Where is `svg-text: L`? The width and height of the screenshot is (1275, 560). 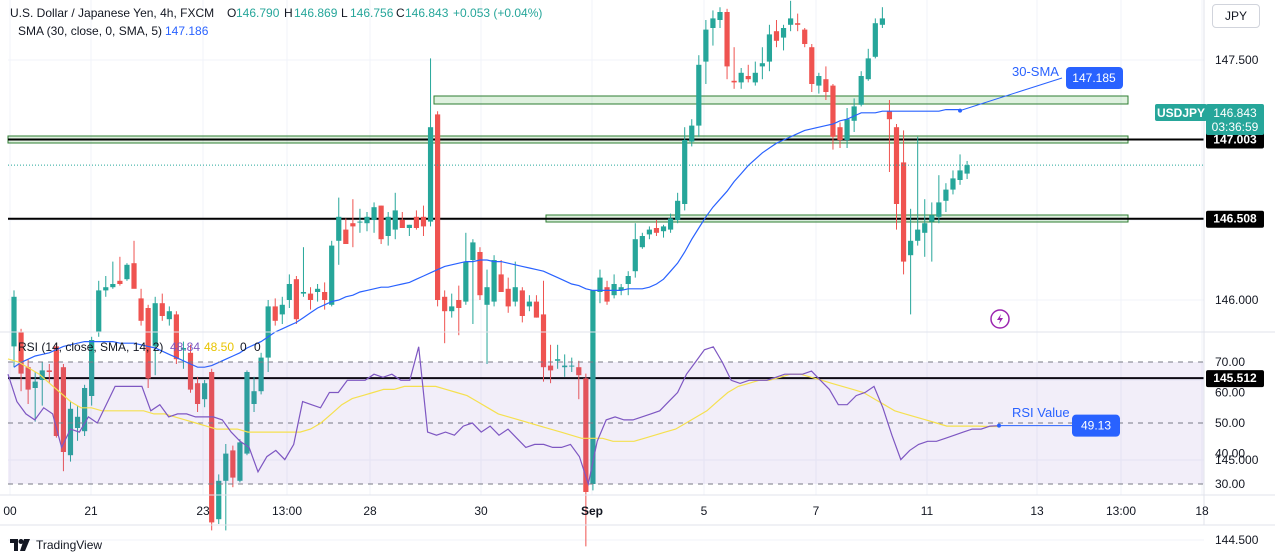
svg-text: L is located at coordinates (344, 13).